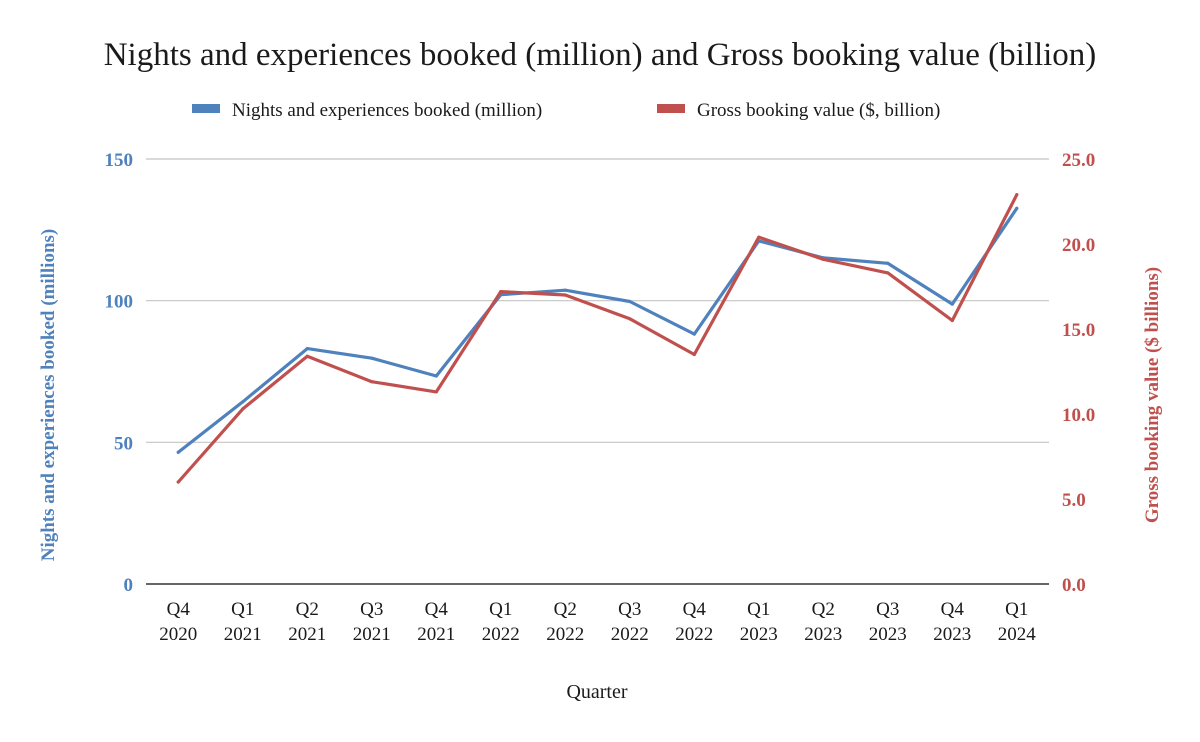 This screenshot has width=1200, height=742. What do you see at coordinates (1078, 160) in the screenshot?
I see `y-right-tick-label: 25.0` at bounding box center [1078, 160].